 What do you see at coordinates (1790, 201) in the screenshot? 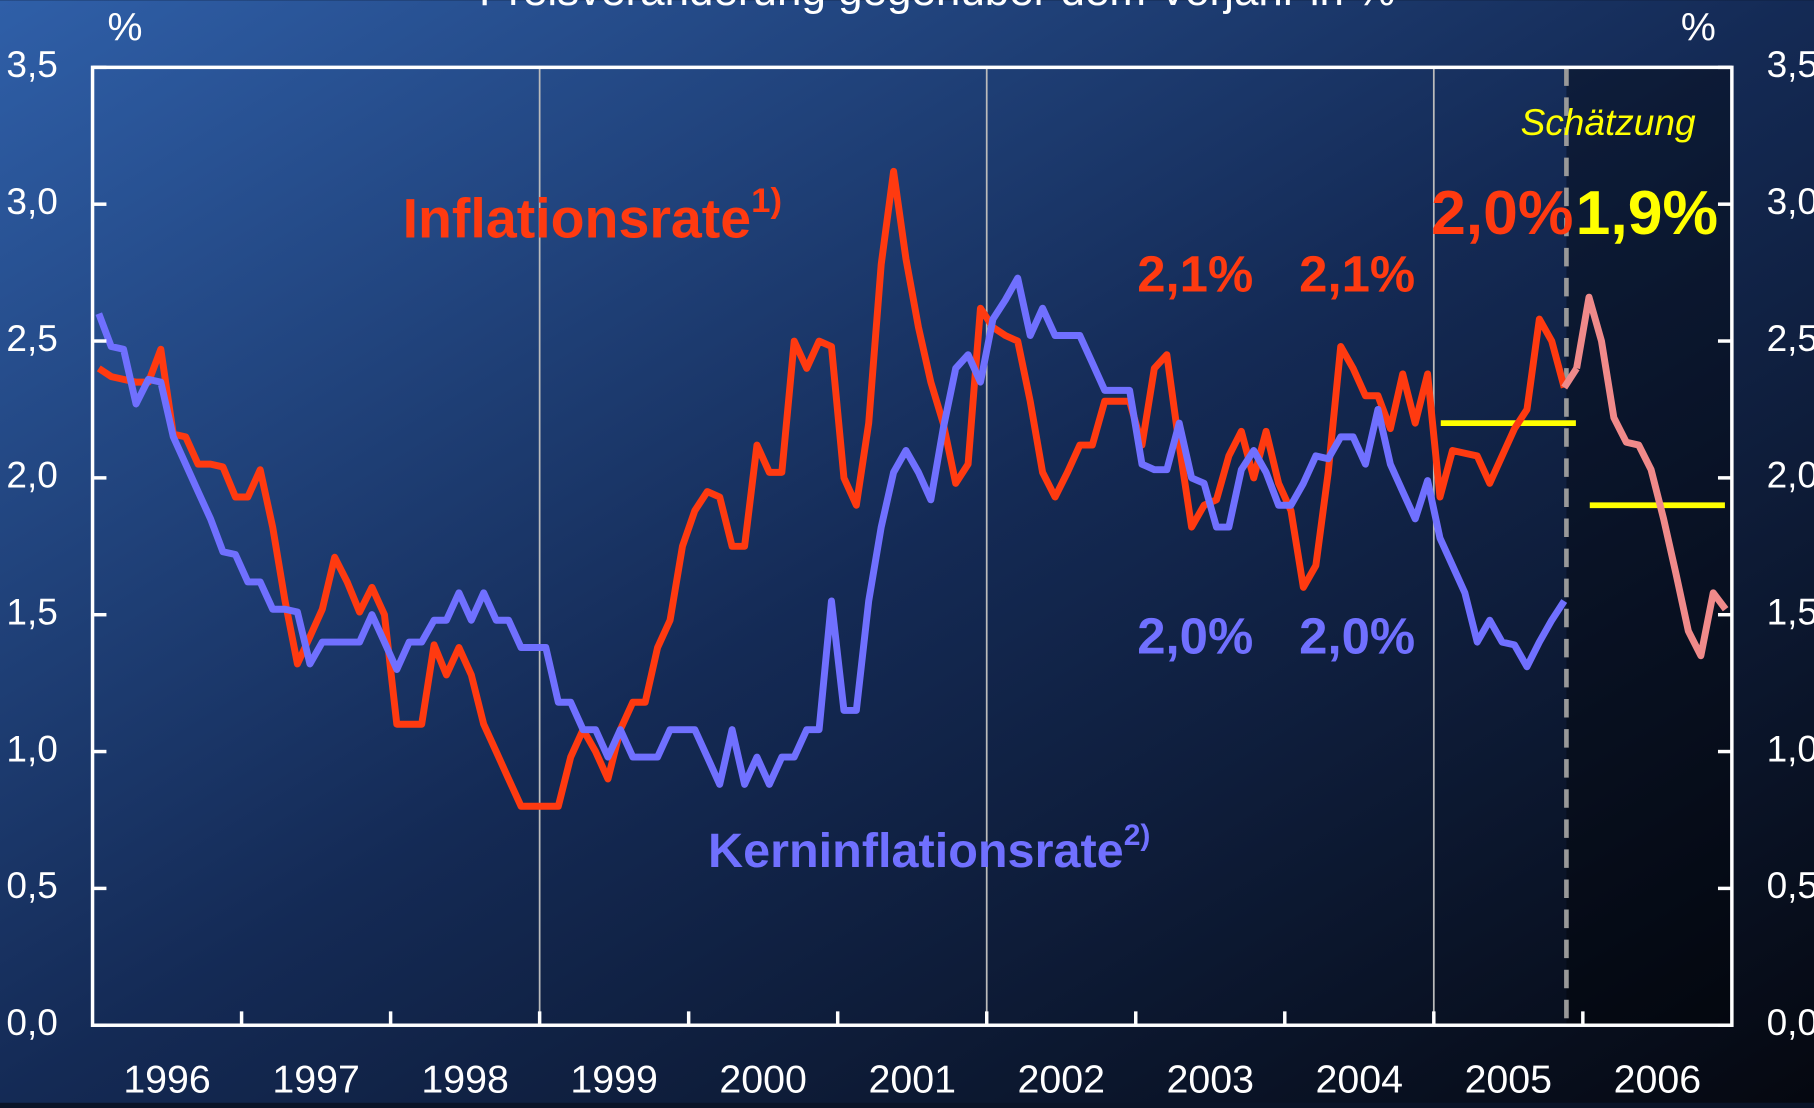
I see `y2-tick-label: 3,0` at bounding box center [1790, 201].